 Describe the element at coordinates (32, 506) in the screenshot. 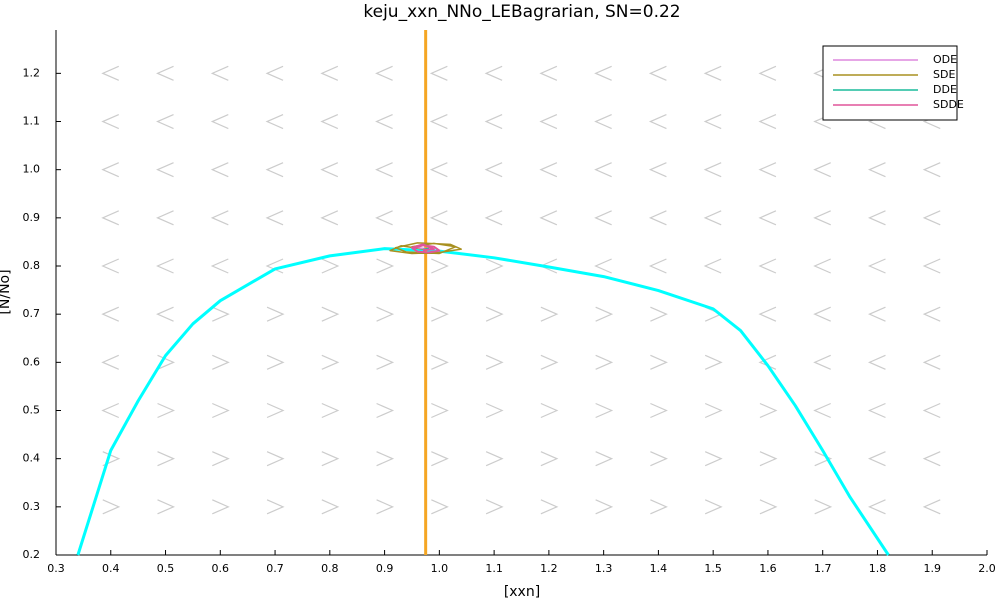

I see `y-tick-label: 0.3` at that location.